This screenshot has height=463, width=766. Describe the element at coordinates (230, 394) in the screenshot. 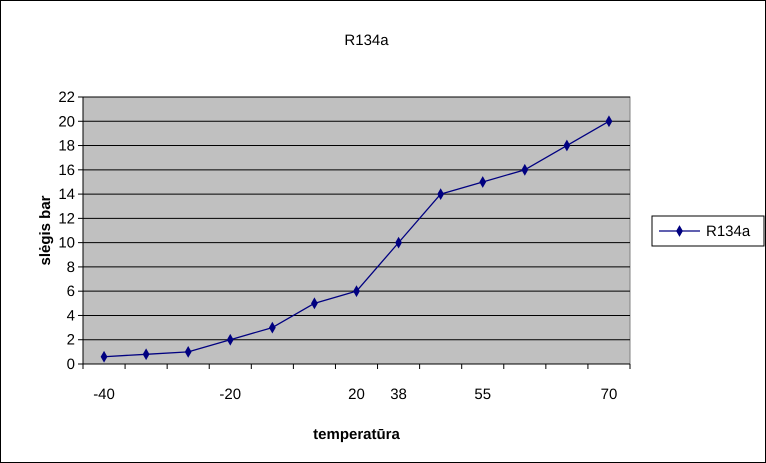

I see `x-tick-label: -20` at that location.